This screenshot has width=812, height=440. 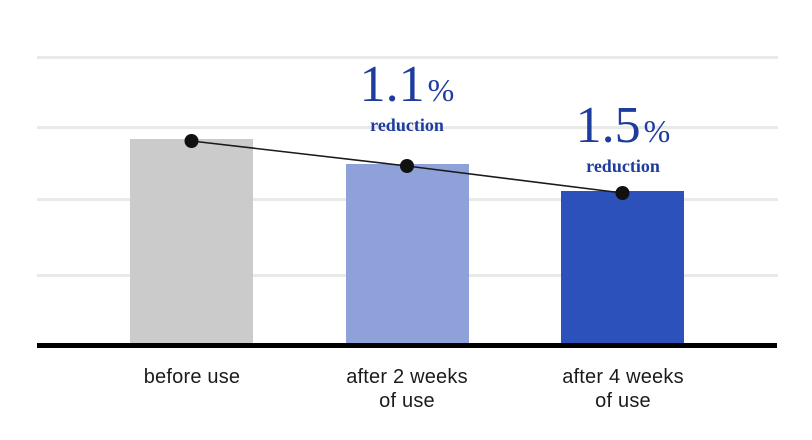 What do you see at coordinates (622, 268) in the screenshot?
I see `bar-after-4-weeks` at bounding box center [622, 268].